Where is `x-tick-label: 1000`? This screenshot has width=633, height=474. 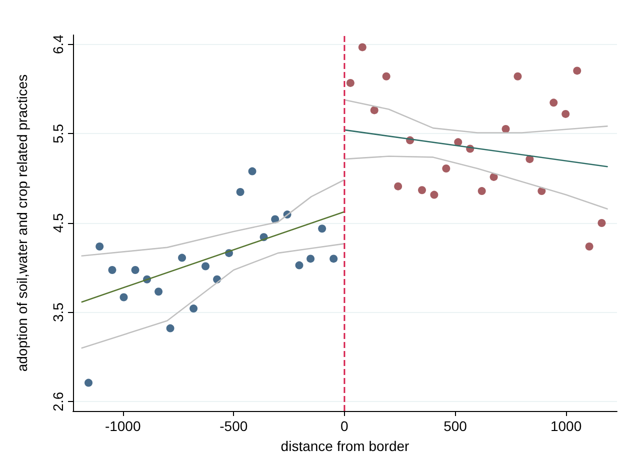 x-tick-label: 1000 is located at coordinates (566, 426).